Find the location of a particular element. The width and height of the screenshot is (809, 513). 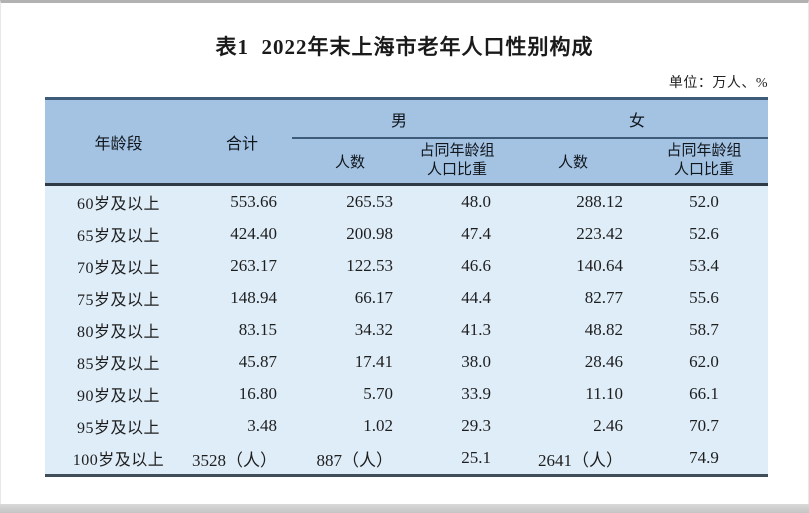

cell-total: 553.66 is located at coordinates (242, 201).